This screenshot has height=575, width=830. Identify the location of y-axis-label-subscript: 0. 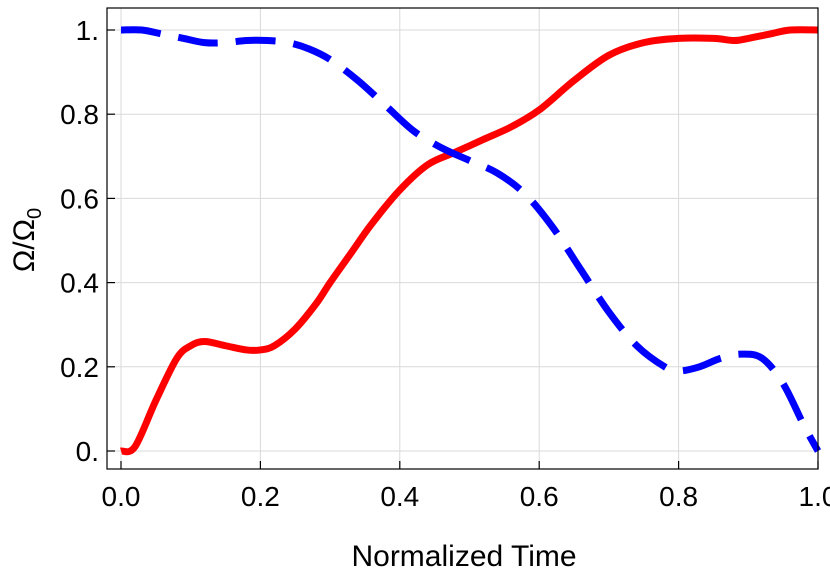
(35, 213).